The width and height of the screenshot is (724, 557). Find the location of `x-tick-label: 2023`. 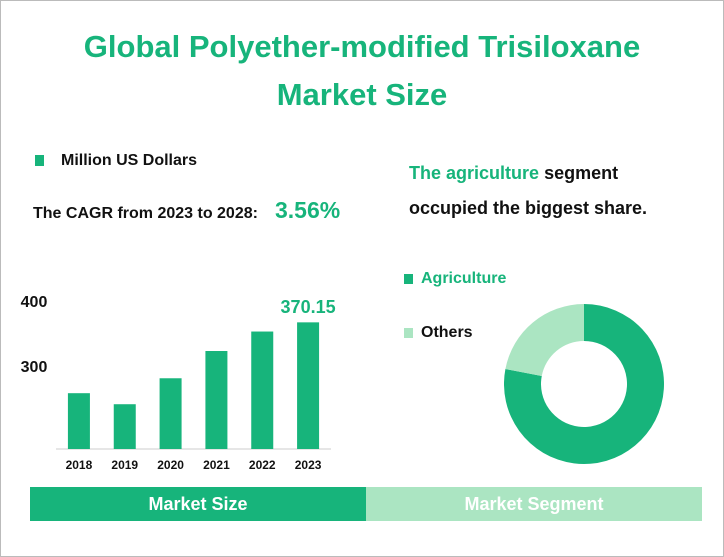

x-tick-label: 2023 is located at coordinates (308, 465).